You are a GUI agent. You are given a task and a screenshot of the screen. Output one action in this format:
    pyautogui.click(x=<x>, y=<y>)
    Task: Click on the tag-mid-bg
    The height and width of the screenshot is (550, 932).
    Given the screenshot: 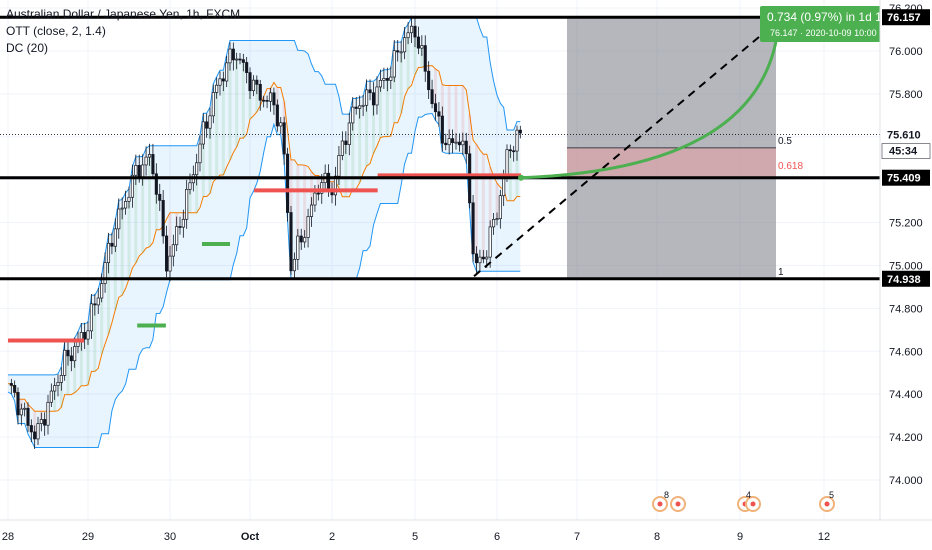 What is the action you would take?
    pyautogui.click(x=906, y=177)
    